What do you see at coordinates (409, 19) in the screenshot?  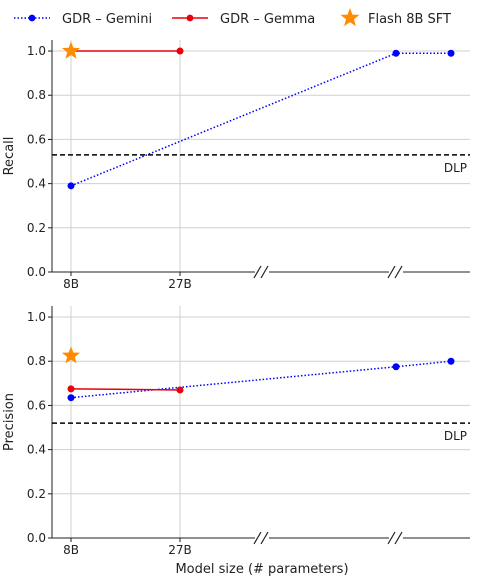 I see `legend-label: Flash 8B SFT` at bounding box center [409, 19].